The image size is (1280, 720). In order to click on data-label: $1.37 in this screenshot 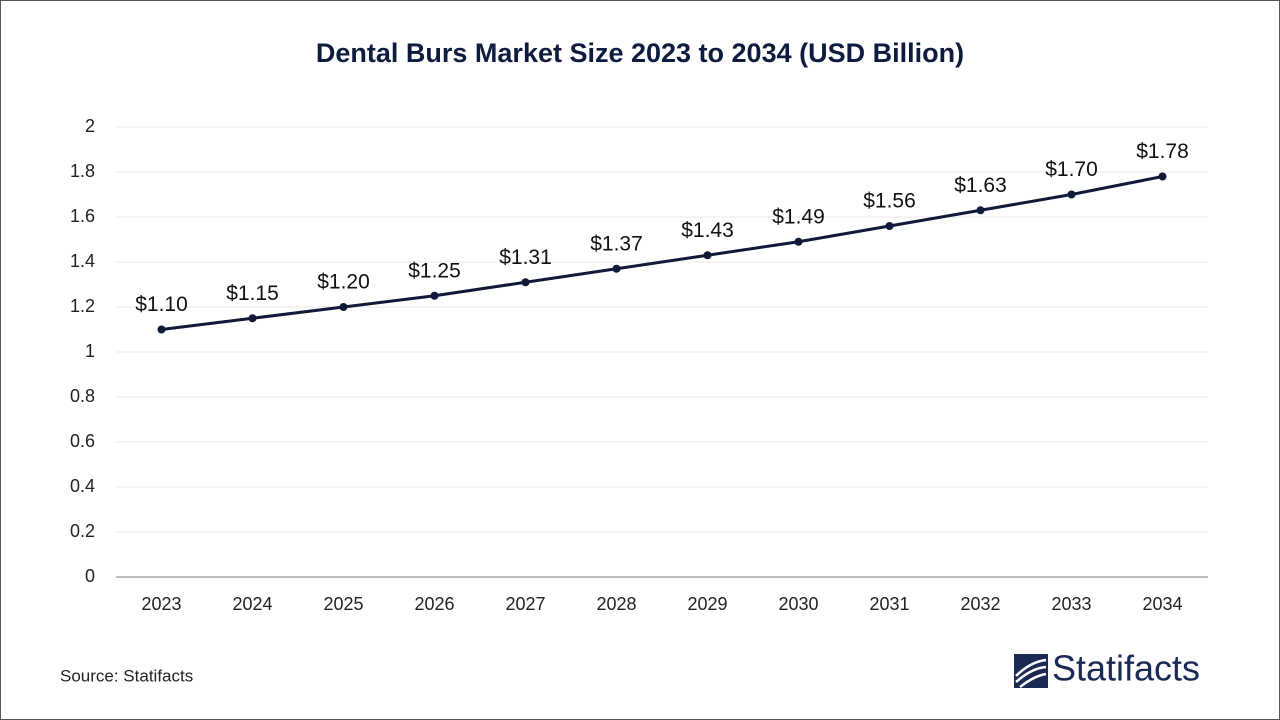, I will do `click(616, 243)`.